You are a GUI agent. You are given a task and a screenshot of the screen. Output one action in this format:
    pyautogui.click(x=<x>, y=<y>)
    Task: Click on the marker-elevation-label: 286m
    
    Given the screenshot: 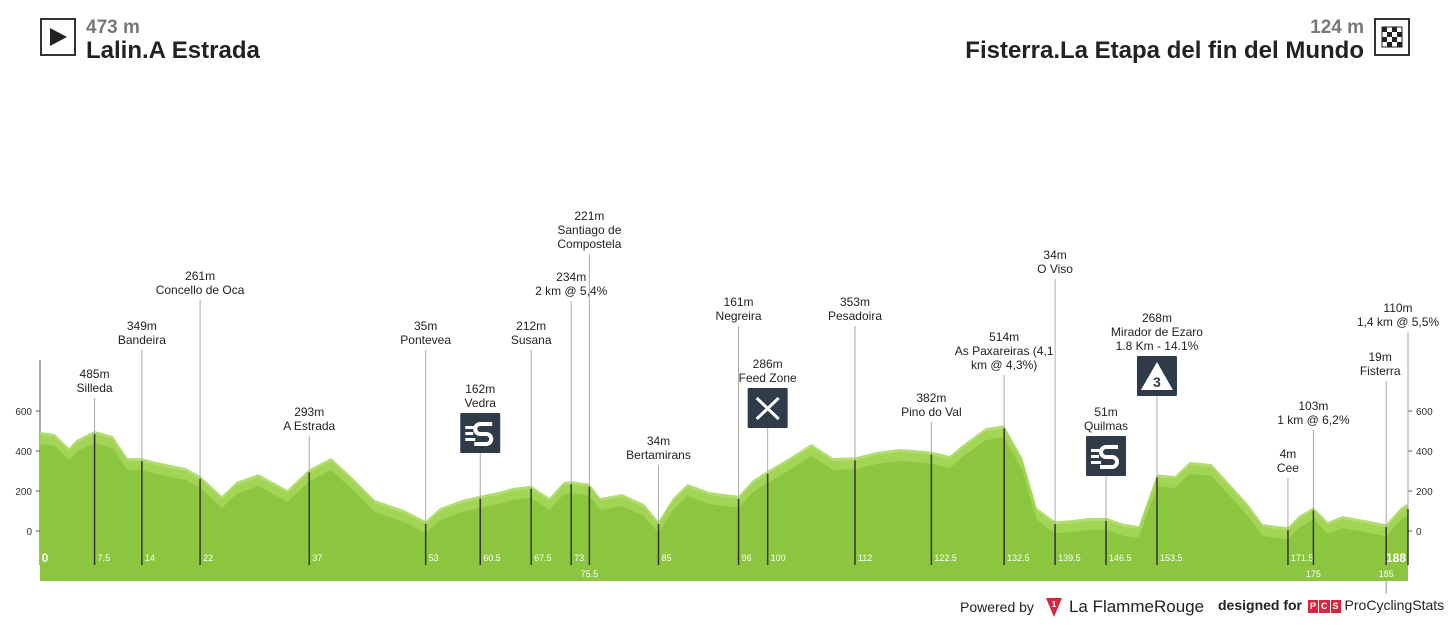 What is the action you would take?
    pyautogui.click(x=768, y=364)
    